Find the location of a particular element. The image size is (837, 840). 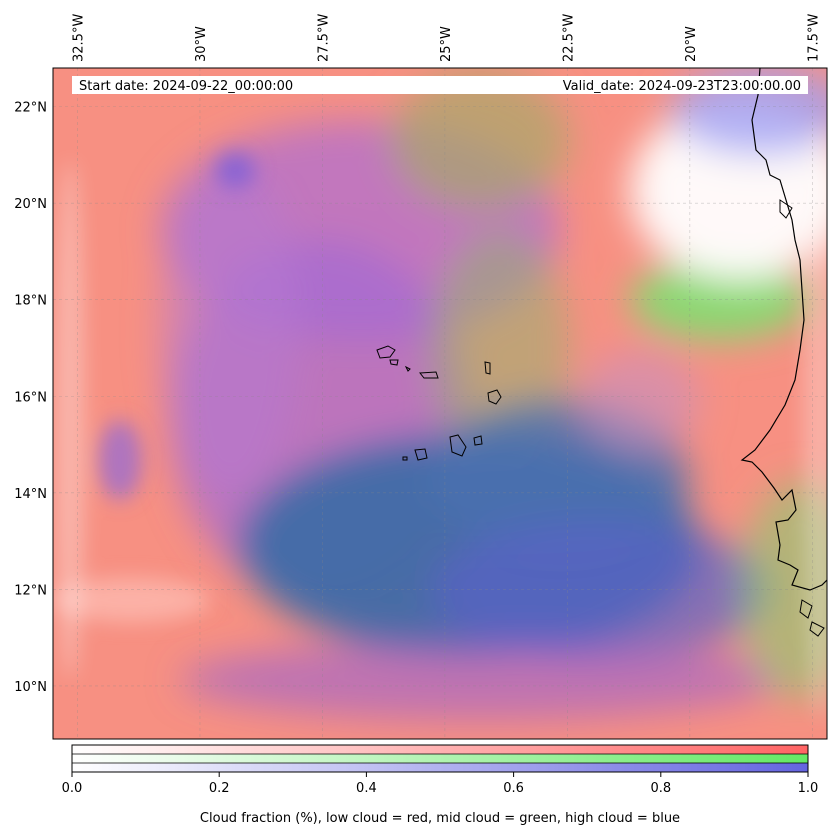

lat-tick-label: 18°N is located at coordinates (30, 301).